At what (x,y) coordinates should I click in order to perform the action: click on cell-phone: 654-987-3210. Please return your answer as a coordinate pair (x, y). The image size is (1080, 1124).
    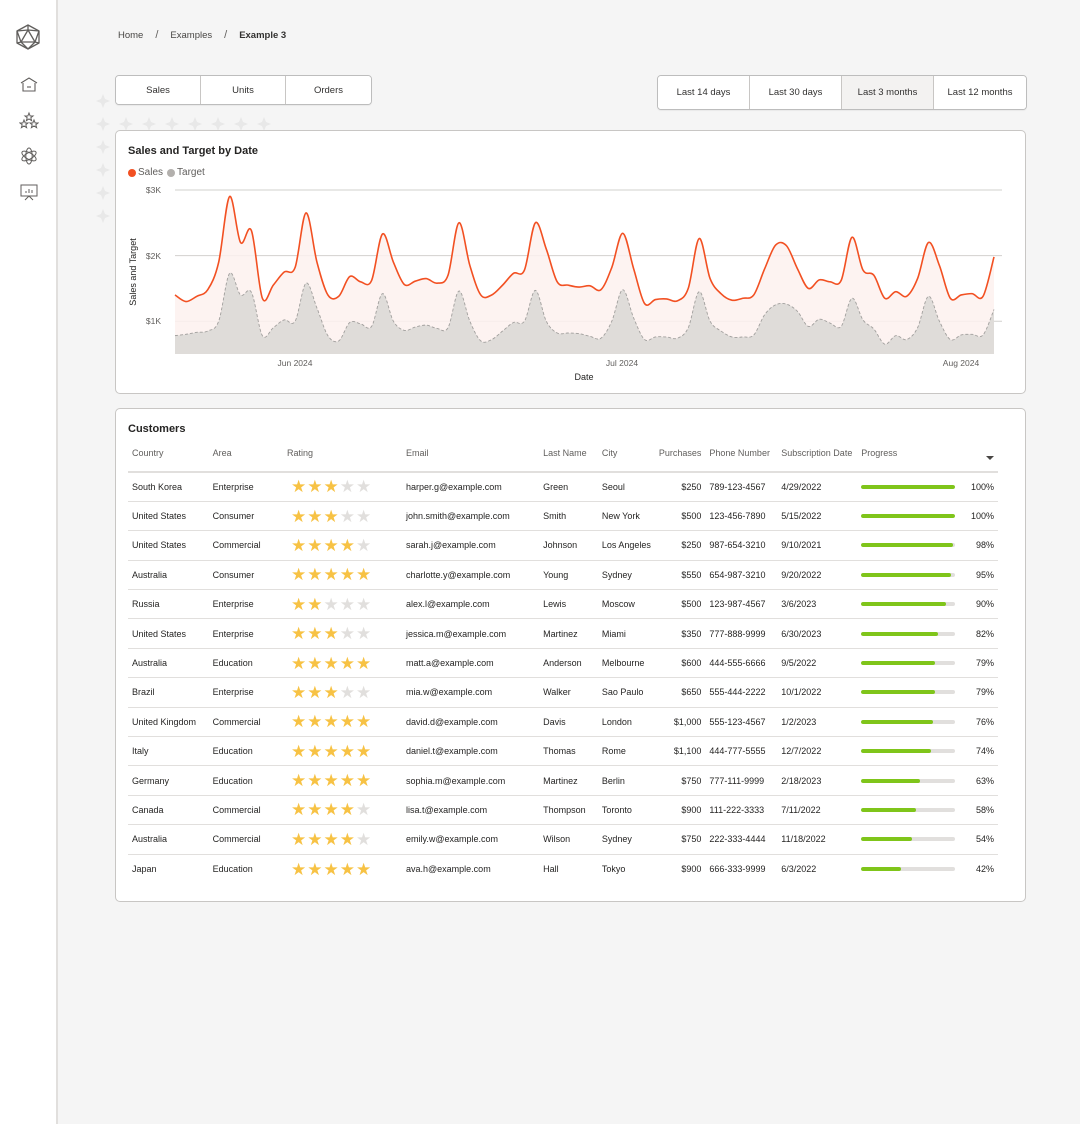
    Looking at the image, I should click on (741, 575).